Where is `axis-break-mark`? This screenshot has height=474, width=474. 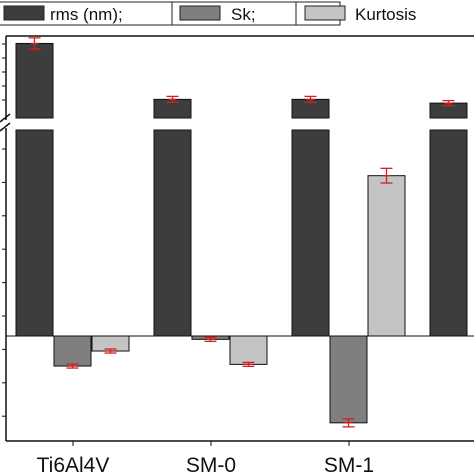 axis-break-mark is located at coordinates (5, 122).